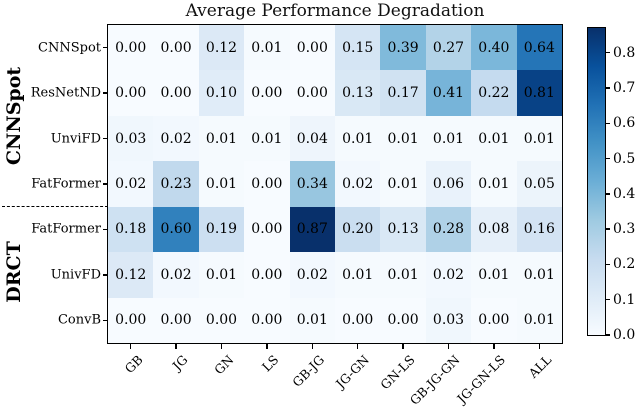 The image size is (640, 411). I want to click on colorbar-tick-label: 0.5, so click(624, 158).